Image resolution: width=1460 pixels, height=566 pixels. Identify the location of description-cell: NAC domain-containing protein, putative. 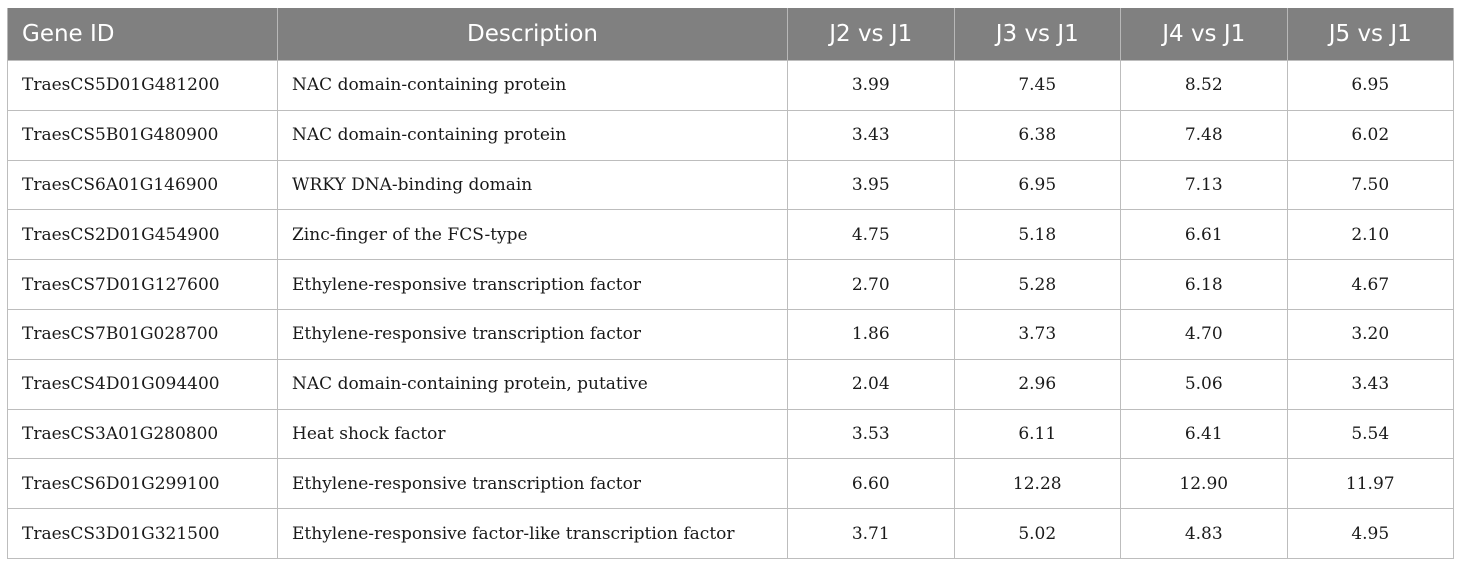
(532, 384).